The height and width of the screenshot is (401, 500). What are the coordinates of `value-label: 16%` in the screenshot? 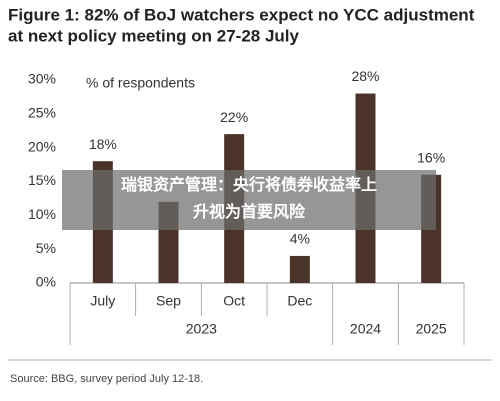 It's located at (431, 157).